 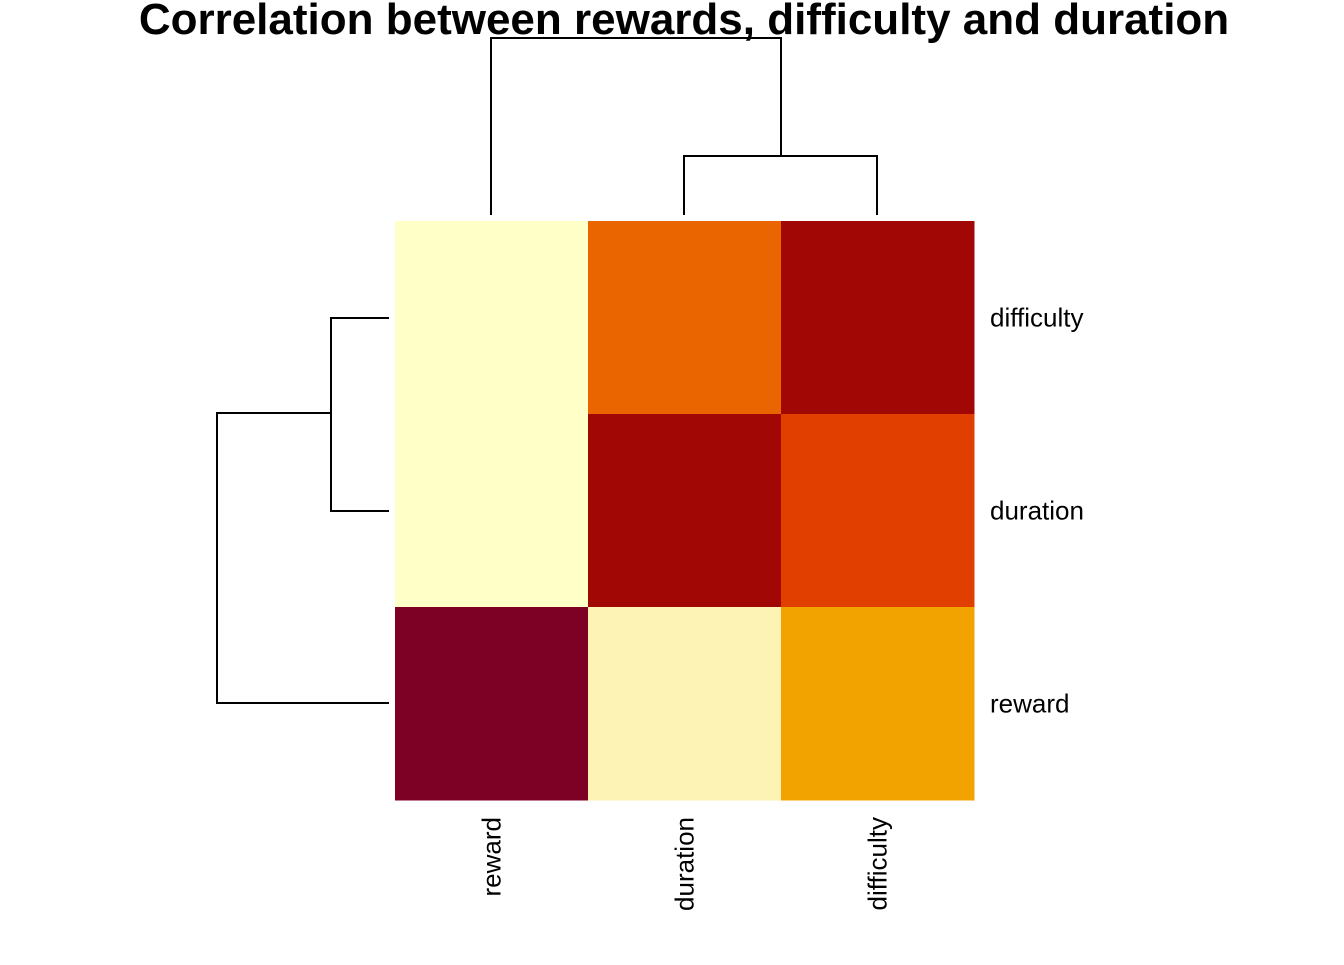 I want to click on heatmap-cell-difficulty-duration, so click(x=685, y=318).